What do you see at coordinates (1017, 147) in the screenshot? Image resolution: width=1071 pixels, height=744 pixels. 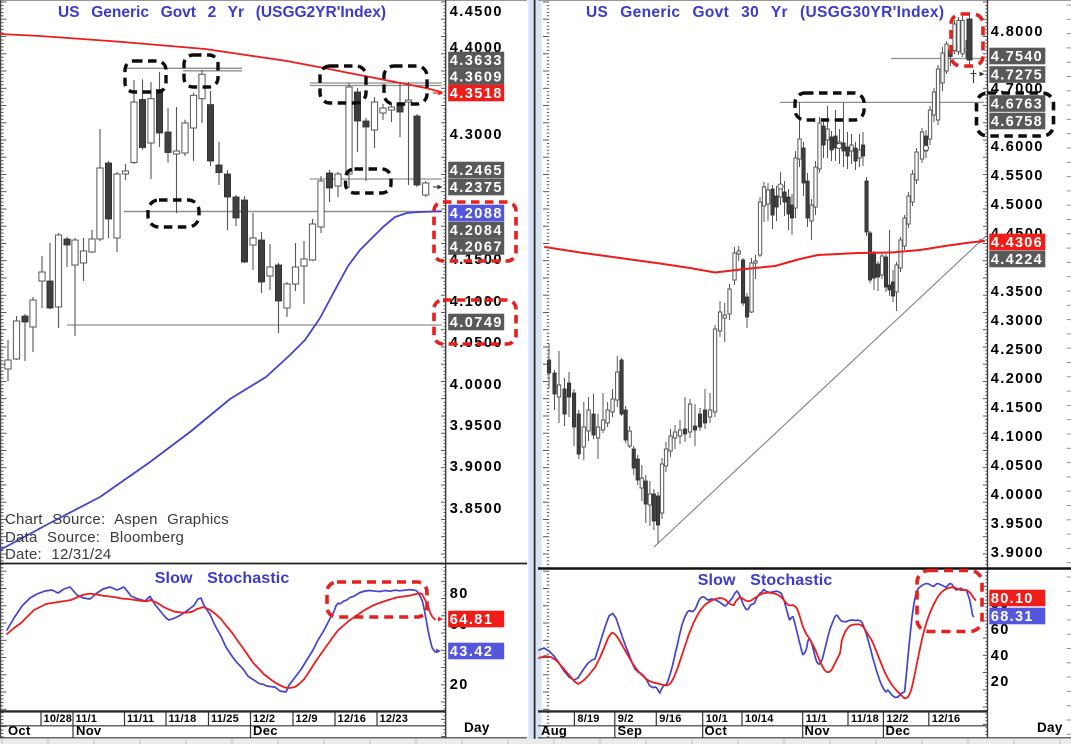 I see `svg-text: 4.6000` at bounding box center [1017, 147].